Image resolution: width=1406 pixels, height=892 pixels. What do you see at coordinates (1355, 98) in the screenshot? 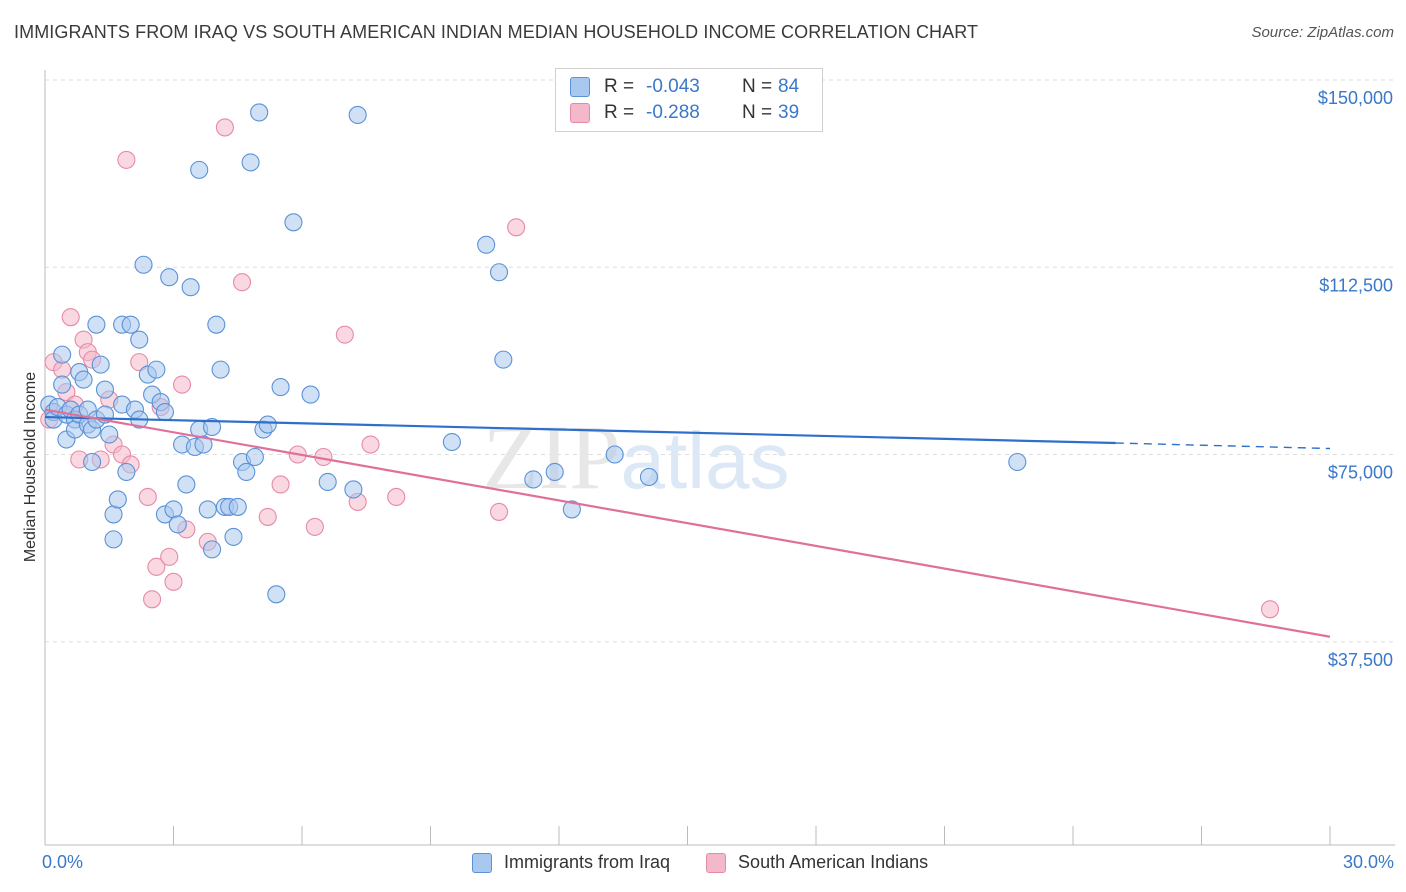
I see `y-tick-label: $150,000` at bounding box center [1355, 98].